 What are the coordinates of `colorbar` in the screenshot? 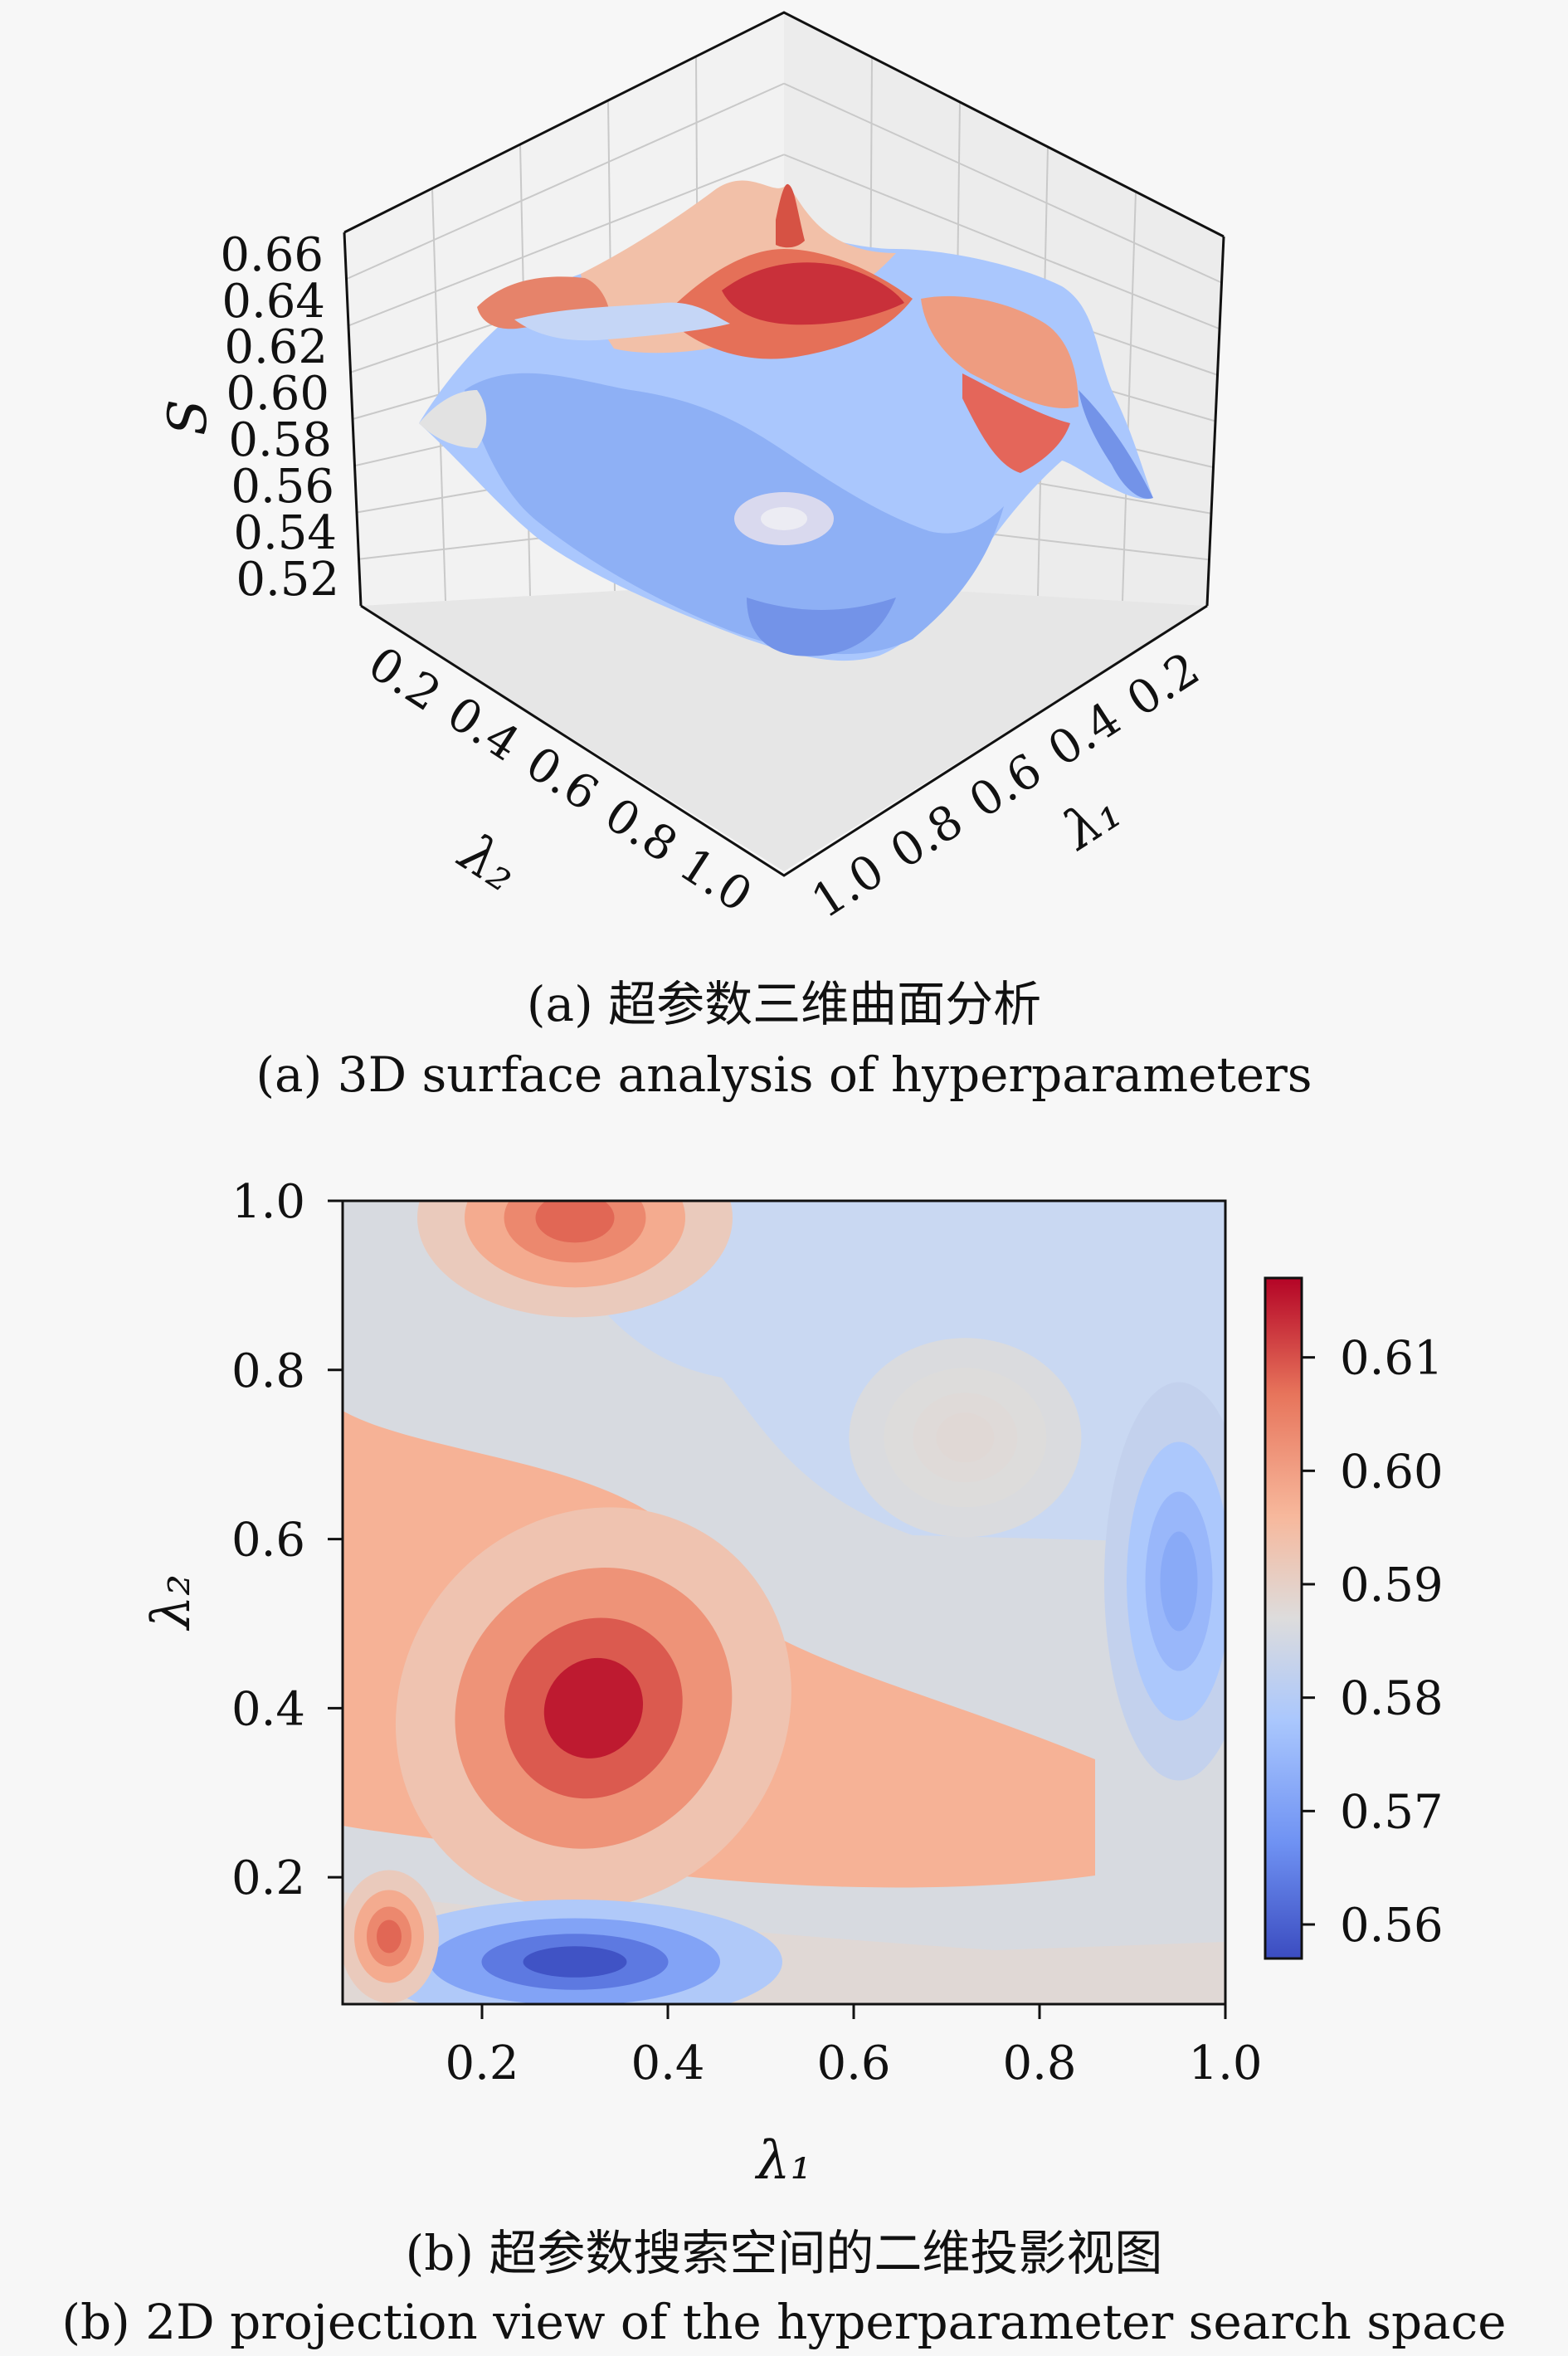 It's located at (1283, 1618).